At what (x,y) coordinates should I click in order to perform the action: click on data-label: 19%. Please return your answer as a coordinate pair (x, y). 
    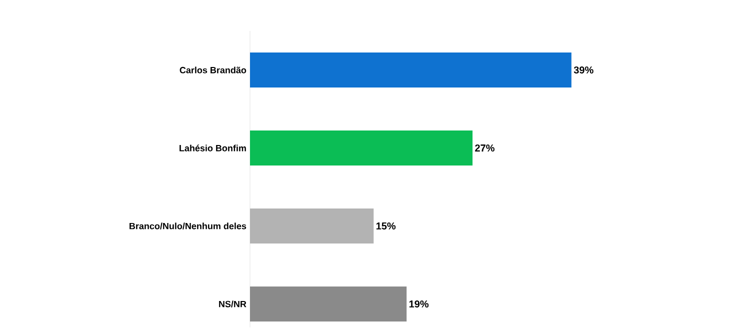
    Looking at the image, I should click on (419, 304).